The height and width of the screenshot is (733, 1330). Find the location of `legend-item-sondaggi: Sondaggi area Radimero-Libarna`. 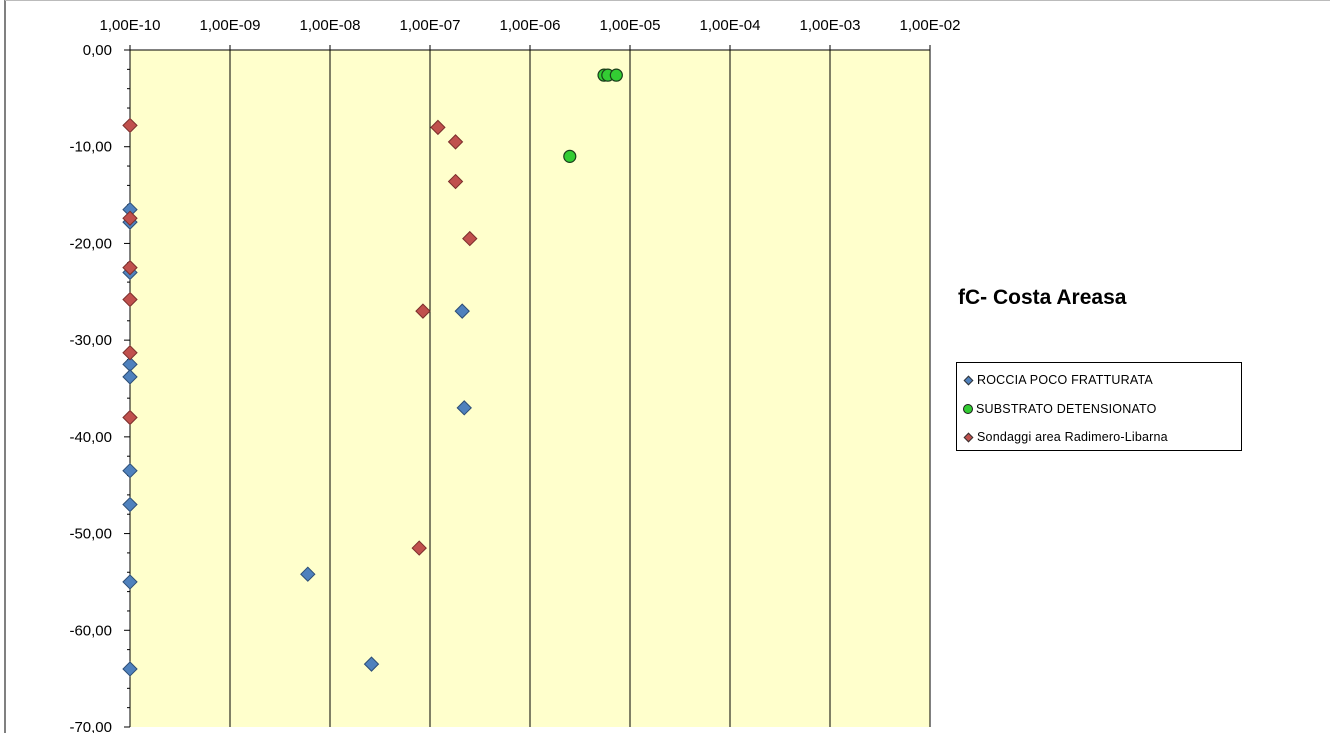

legend-item-sondaggi: Sondaggi area Radimero-Libarna is located at coordinates (1065, 437).